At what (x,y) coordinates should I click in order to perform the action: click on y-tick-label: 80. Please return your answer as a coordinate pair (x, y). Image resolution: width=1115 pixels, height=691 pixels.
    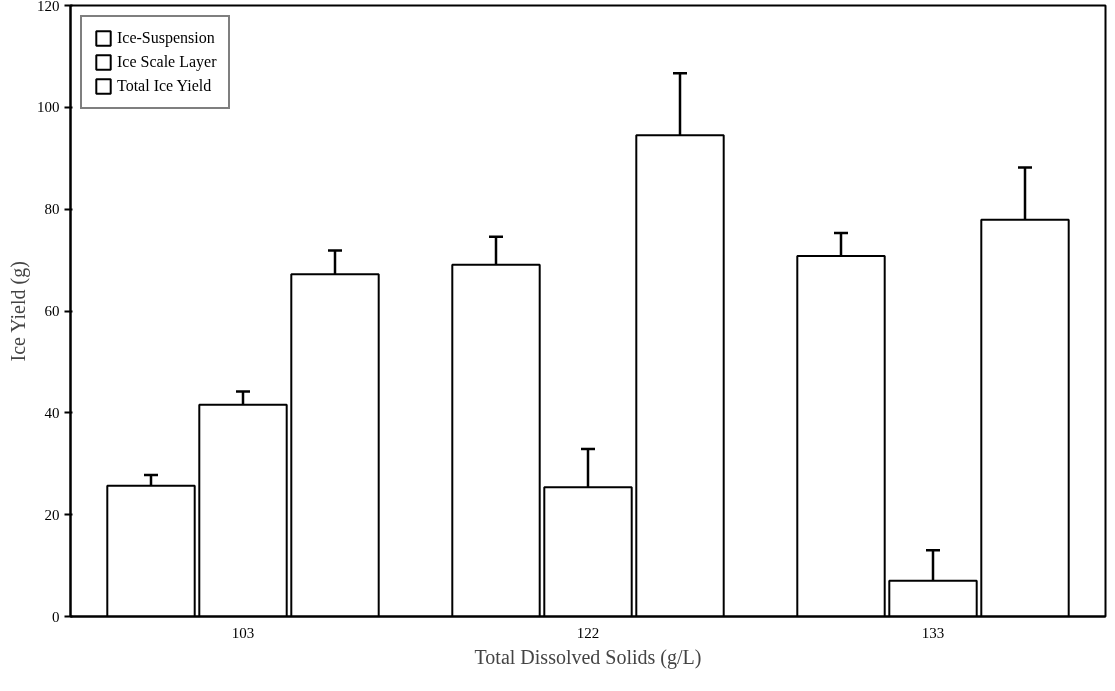
    Looking at the image, I should click on (52, 209).